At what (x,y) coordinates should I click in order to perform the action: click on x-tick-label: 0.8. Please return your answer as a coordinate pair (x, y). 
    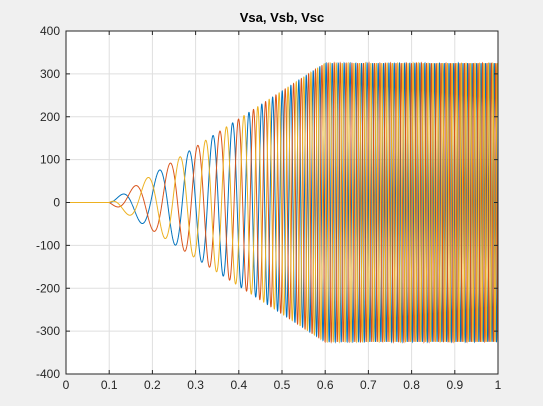
    Looking at the image, I should click on (411, 385).